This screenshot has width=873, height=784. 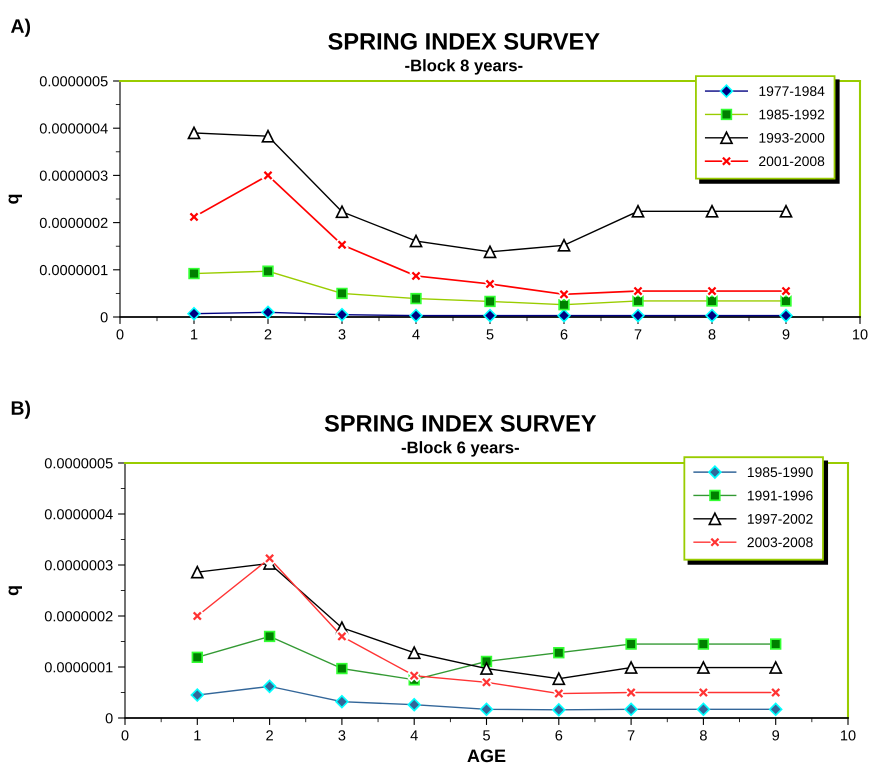 I want to click on x-axis-title: AGE, so click(x=486, y=755).